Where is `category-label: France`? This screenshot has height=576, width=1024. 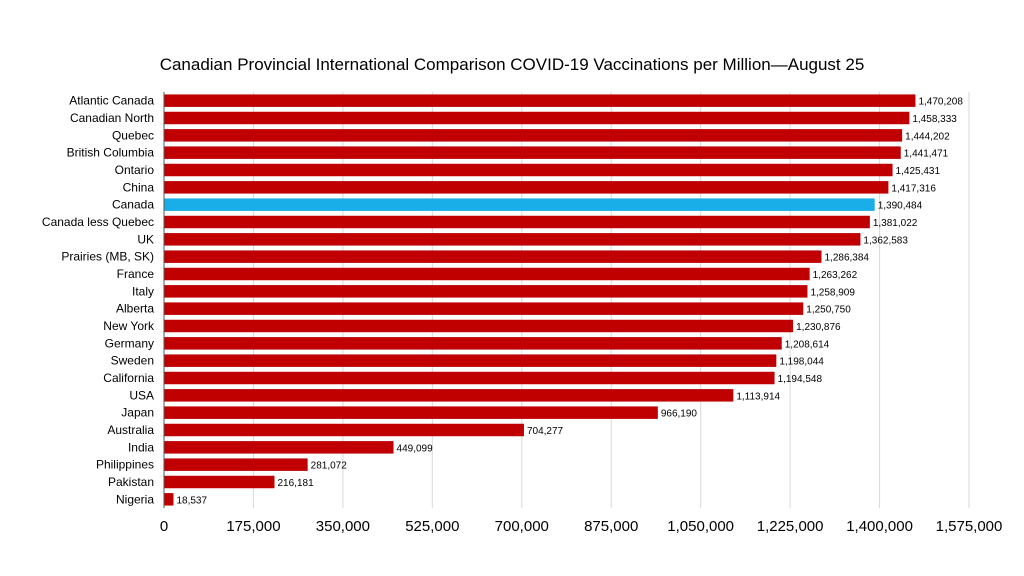
category-label: France is located at coordinates (136, 274).